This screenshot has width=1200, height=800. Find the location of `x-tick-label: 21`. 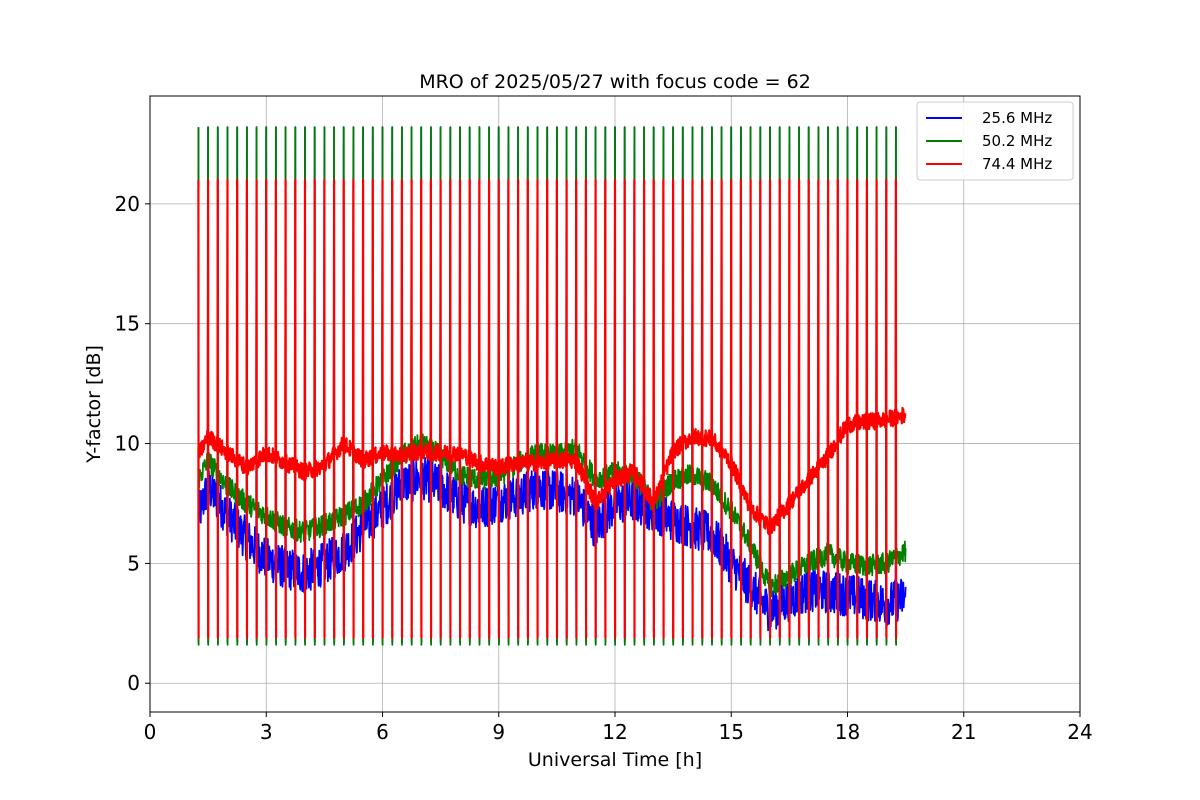

x-tick-label: 21 is located at coordinates (963, 732).